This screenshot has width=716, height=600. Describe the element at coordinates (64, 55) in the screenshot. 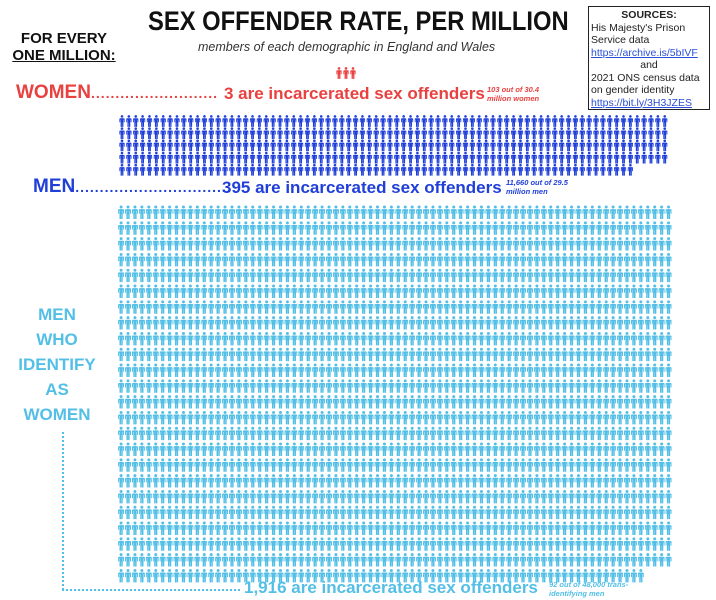

I see `for-every-line2: ONE MILLION:` at that location.